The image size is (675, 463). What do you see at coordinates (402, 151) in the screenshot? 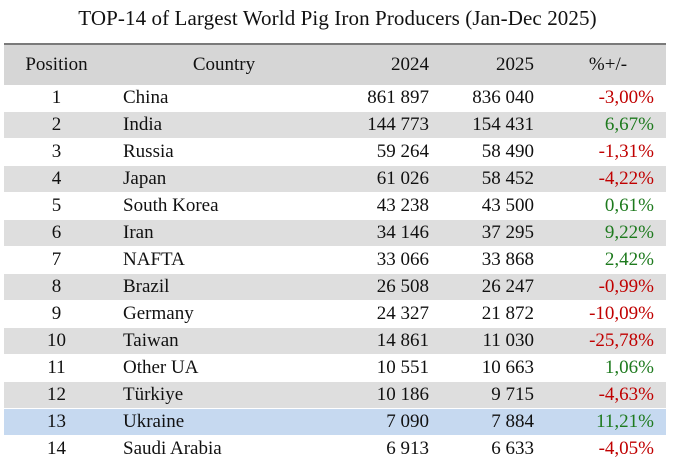
I see `cell-2024: 59 264` at bounding box center [402, 151].